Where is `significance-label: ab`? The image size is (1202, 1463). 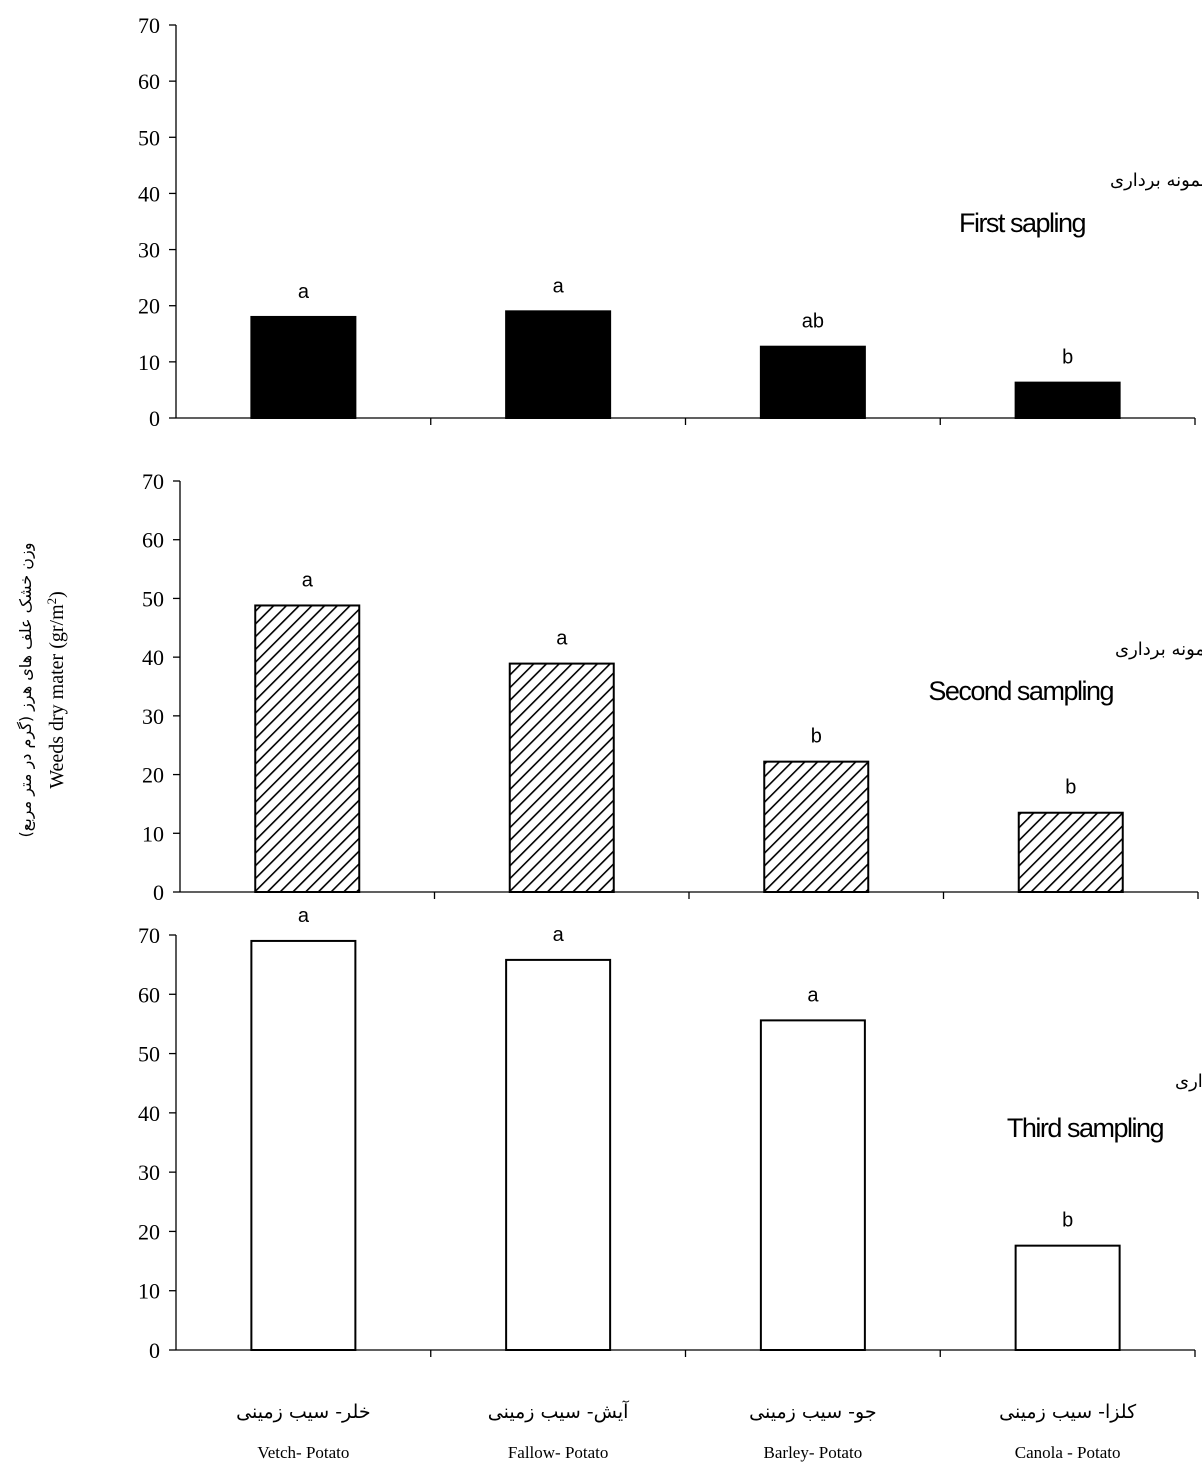 significance-label: ab is located at coordinates (813, 322).